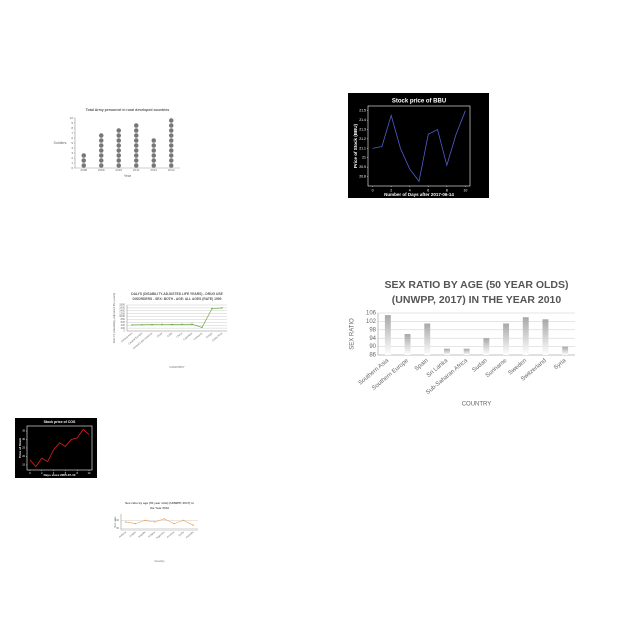 This screenshot has height=640, width=640. I want to click on y-axis-label: Price of Stock, so click(20, 448).